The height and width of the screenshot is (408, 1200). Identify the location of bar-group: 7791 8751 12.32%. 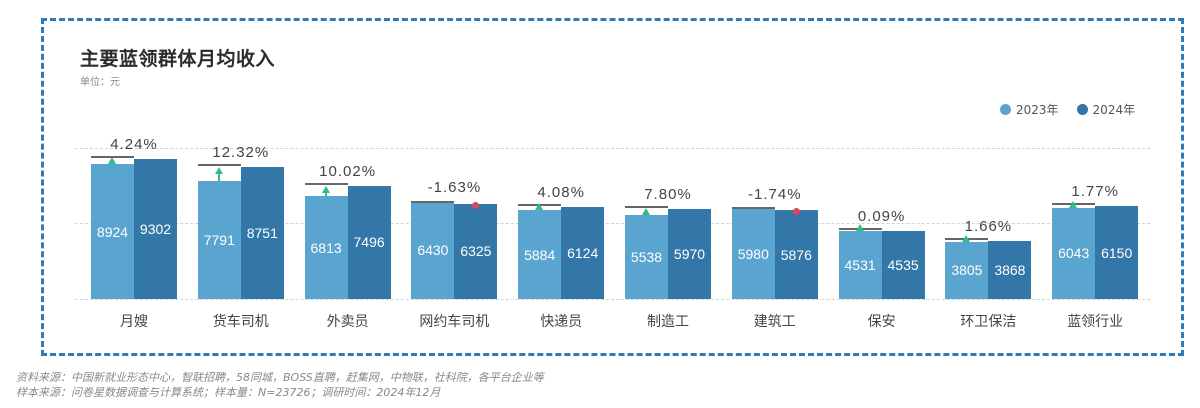
(240, 221).